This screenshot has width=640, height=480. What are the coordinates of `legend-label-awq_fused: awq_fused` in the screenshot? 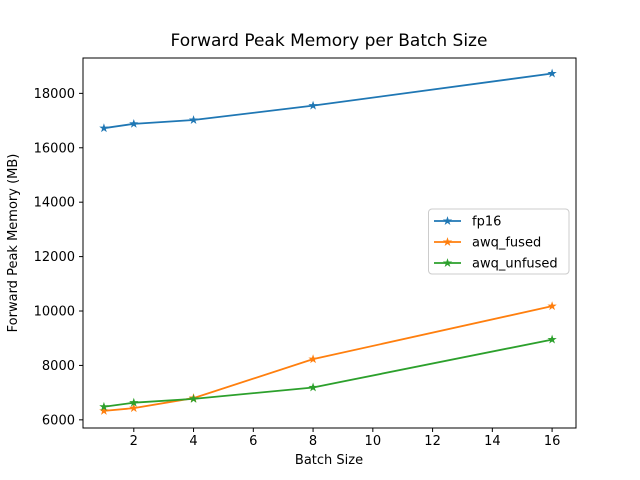 It's located at (506, 243).